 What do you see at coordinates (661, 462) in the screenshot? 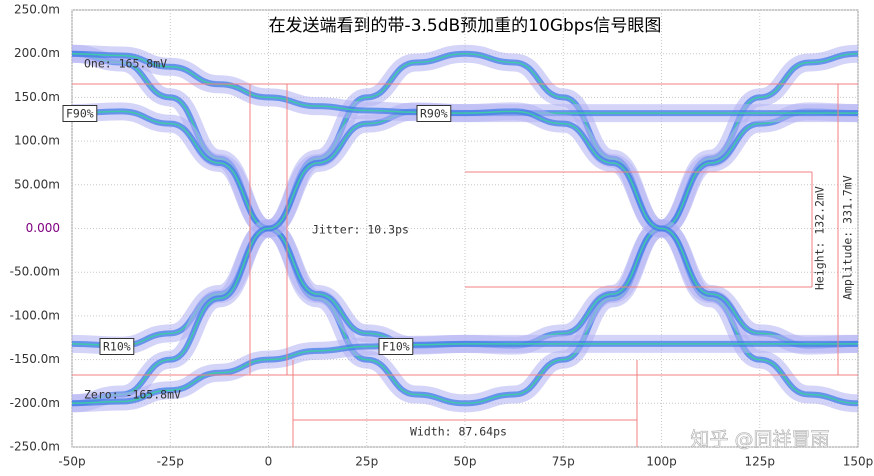
I see `x-tick-label: 100p` at bounding box center [661, 462].